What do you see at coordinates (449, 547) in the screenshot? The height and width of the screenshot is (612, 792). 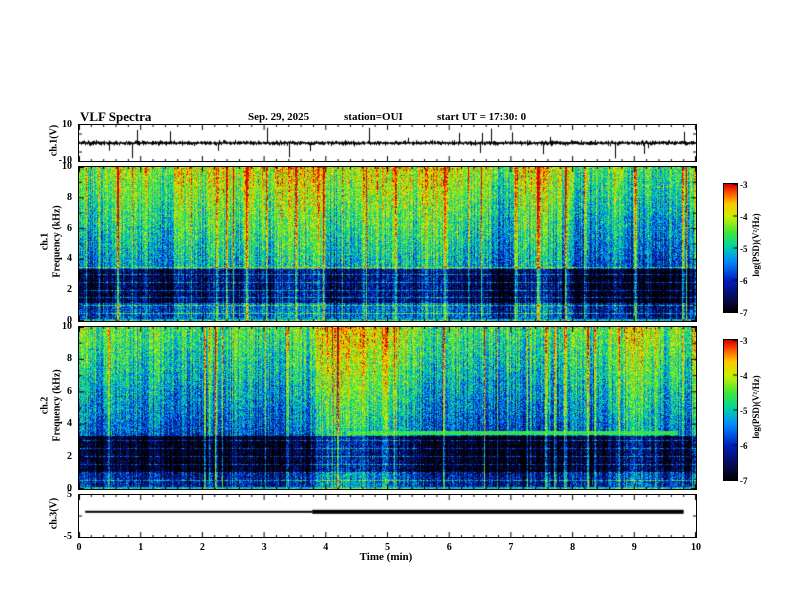 I see `x-tick-label: 6` at bounding box center [449, 547].